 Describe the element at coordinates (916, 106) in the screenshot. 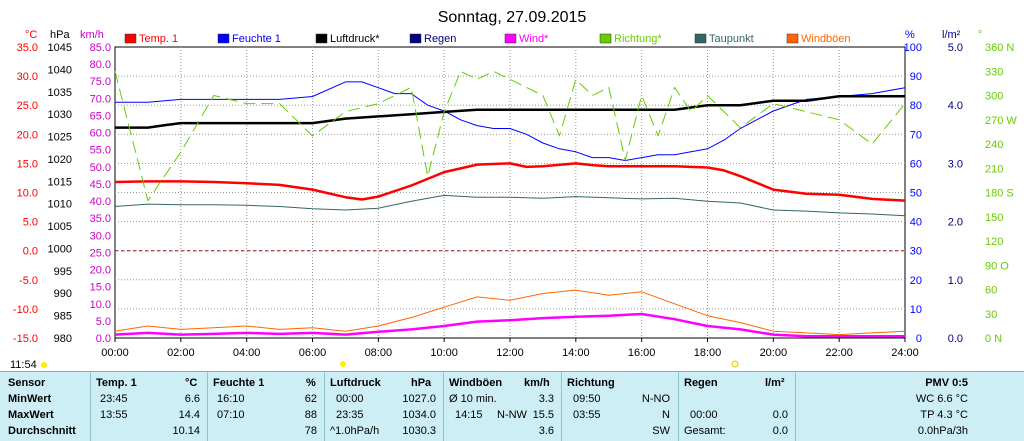

I see `humidity-tick-label: 80` at that location.